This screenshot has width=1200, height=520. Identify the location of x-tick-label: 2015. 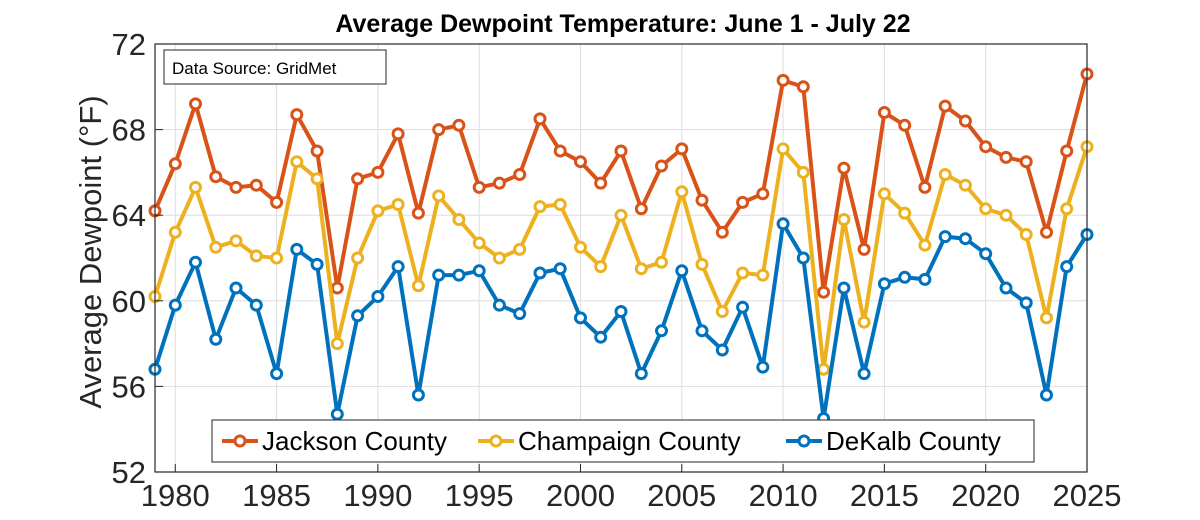
(884, 495).